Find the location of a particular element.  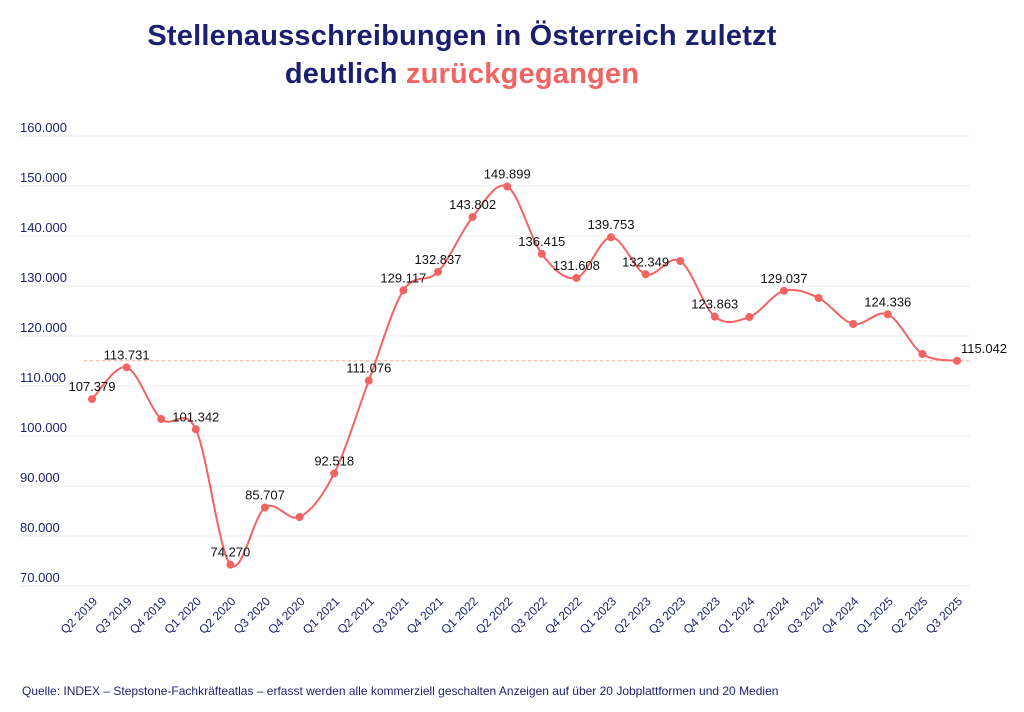

y-tick-label: 70.000 is located at coordinates (40, 577).